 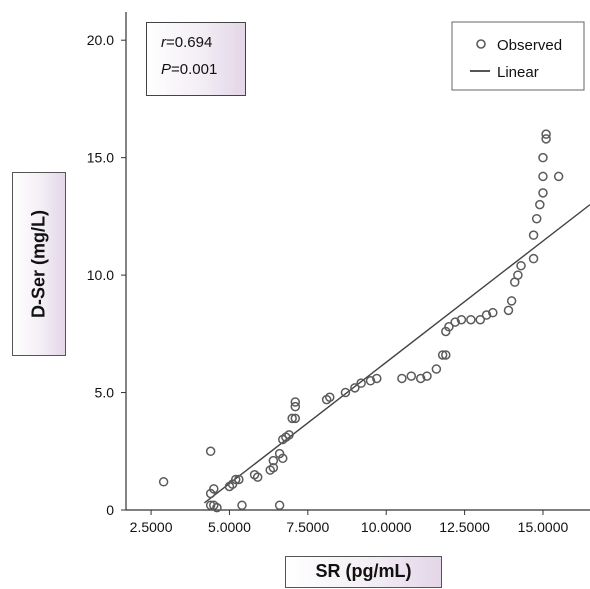 I want to click on x-tick-label: 10.0000, so click(x=386, y=527).